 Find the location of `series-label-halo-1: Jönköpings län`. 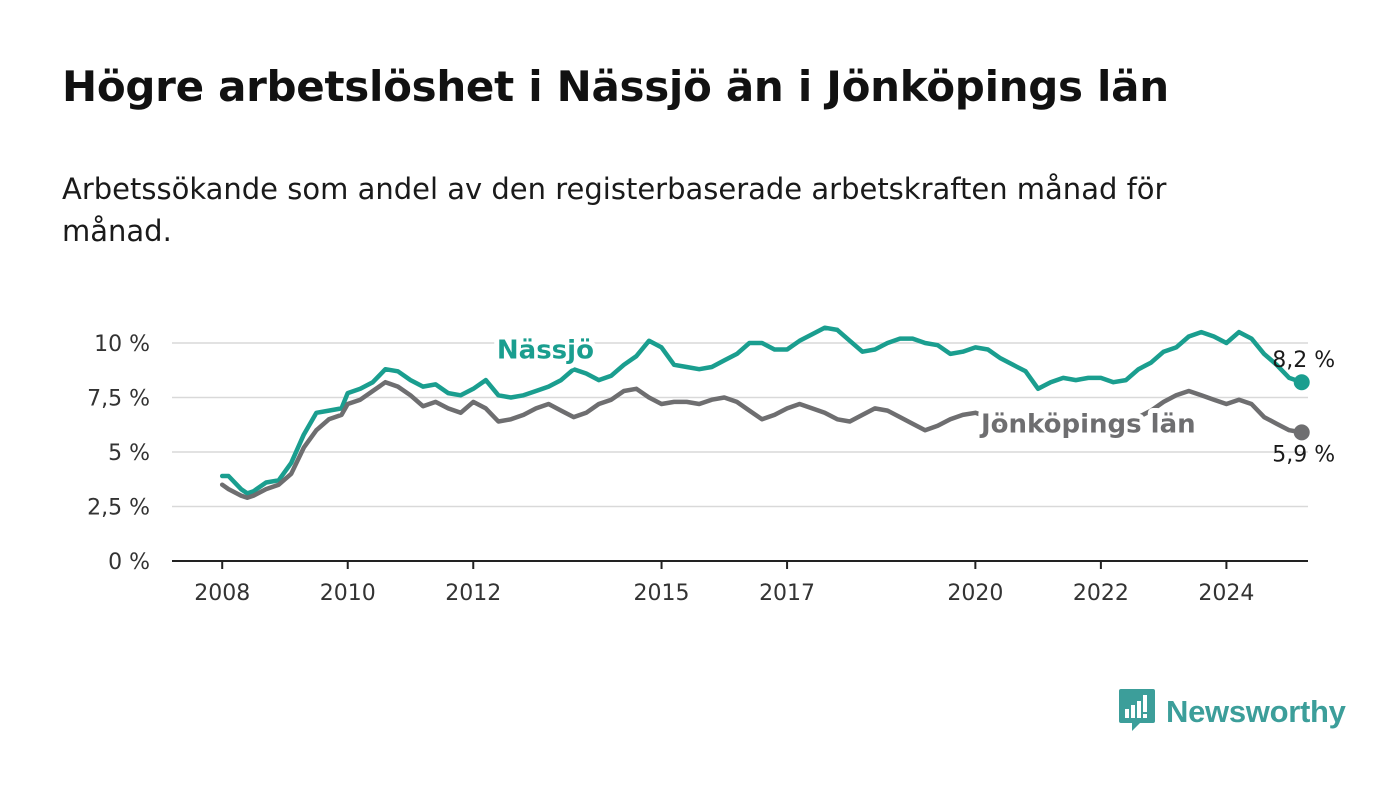

series-label-halo-1: Jönköpings län is located at coordinates (1087, 424).